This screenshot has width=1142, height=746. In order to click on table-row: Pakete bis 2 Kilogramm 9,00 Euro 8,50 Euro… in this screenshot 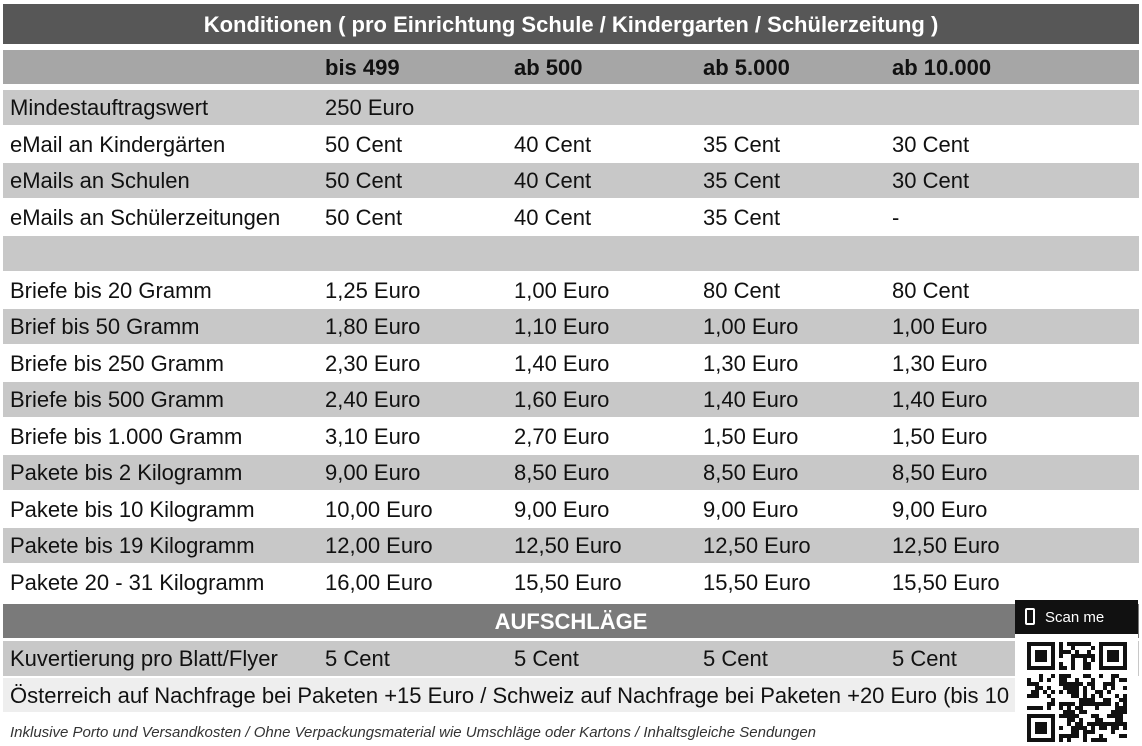, I will do `click(571, 472)`.